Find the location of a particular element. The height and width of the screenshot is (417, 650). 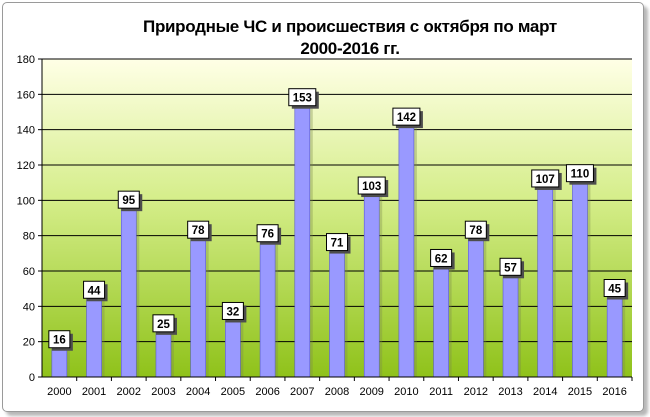

data-label: 76 is located at coordinates (267, 235).